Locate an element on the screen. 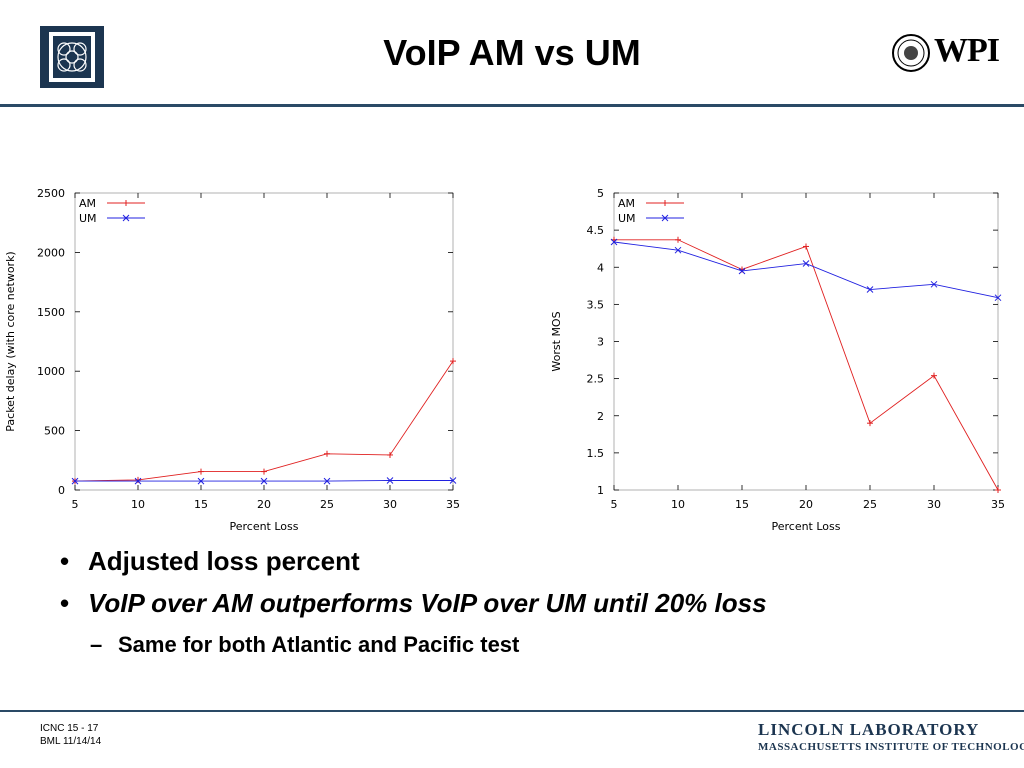 The image size is (1024, 768). y-tick-label: 1500 is located at coordinates (51, 312).